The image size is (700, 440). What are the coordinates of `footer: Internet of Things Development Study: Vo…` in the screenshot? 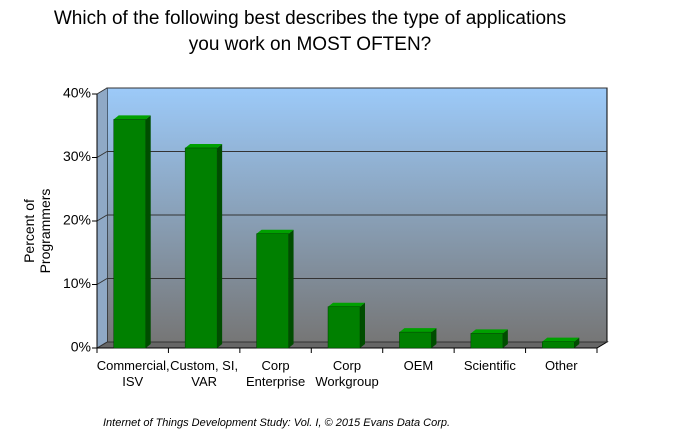 It's located at (277, 423).